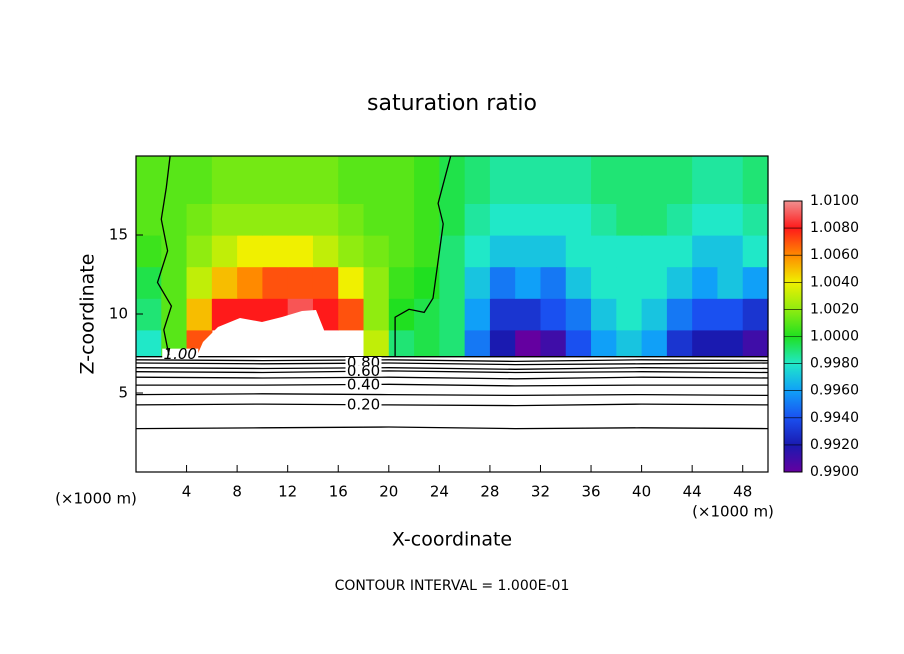 Image resolution: width=904 pixels, height=654 pixels. What do you see at coordinates (834, 309) in the screenshot?
I see `colorbar-tick-label: 1.0020` at bounding box center [834, 309].